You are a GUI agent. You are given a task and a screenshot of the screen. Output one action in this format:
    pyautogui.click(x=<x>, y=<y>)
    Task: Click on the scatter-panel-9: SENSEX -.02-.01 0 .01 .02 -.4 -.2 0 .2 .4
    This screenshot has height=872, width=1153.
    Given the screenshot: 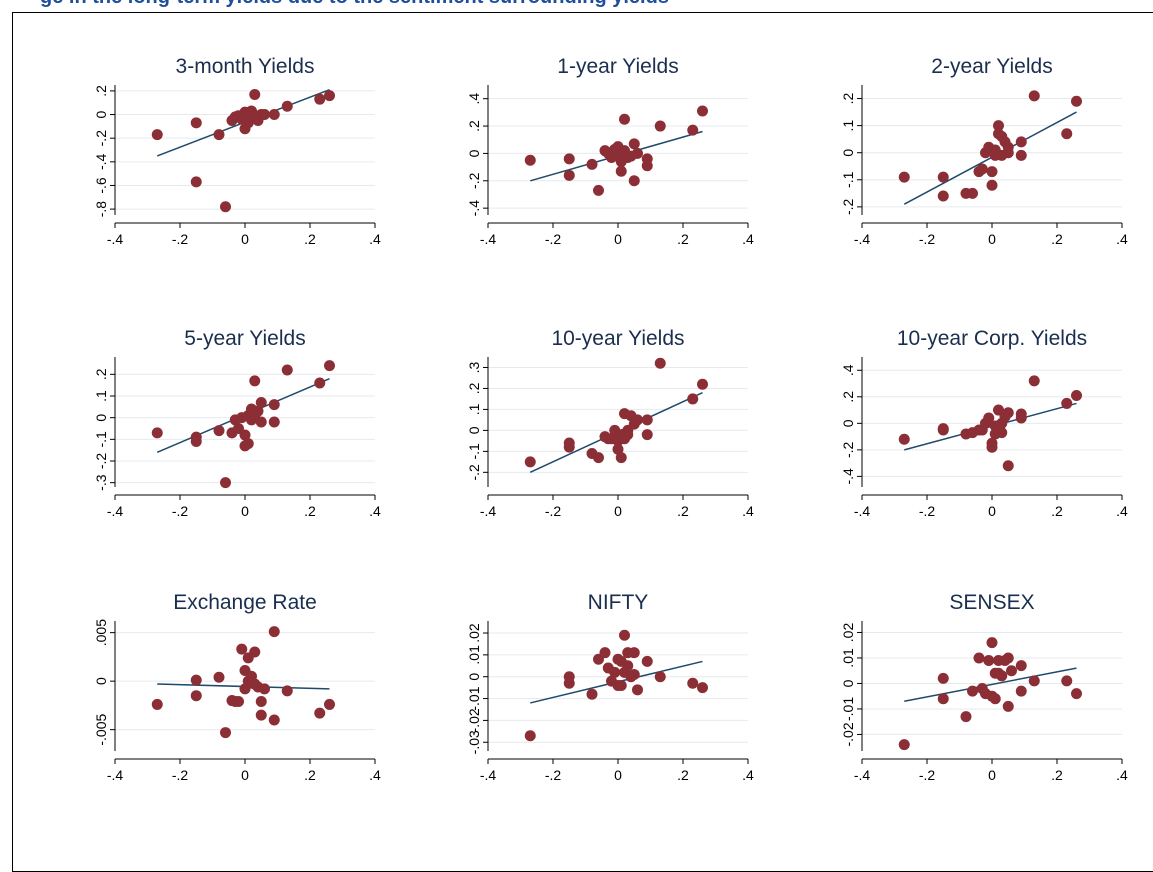 What is the action you would take?
    pyautogui.click(x=984, y=687)
    